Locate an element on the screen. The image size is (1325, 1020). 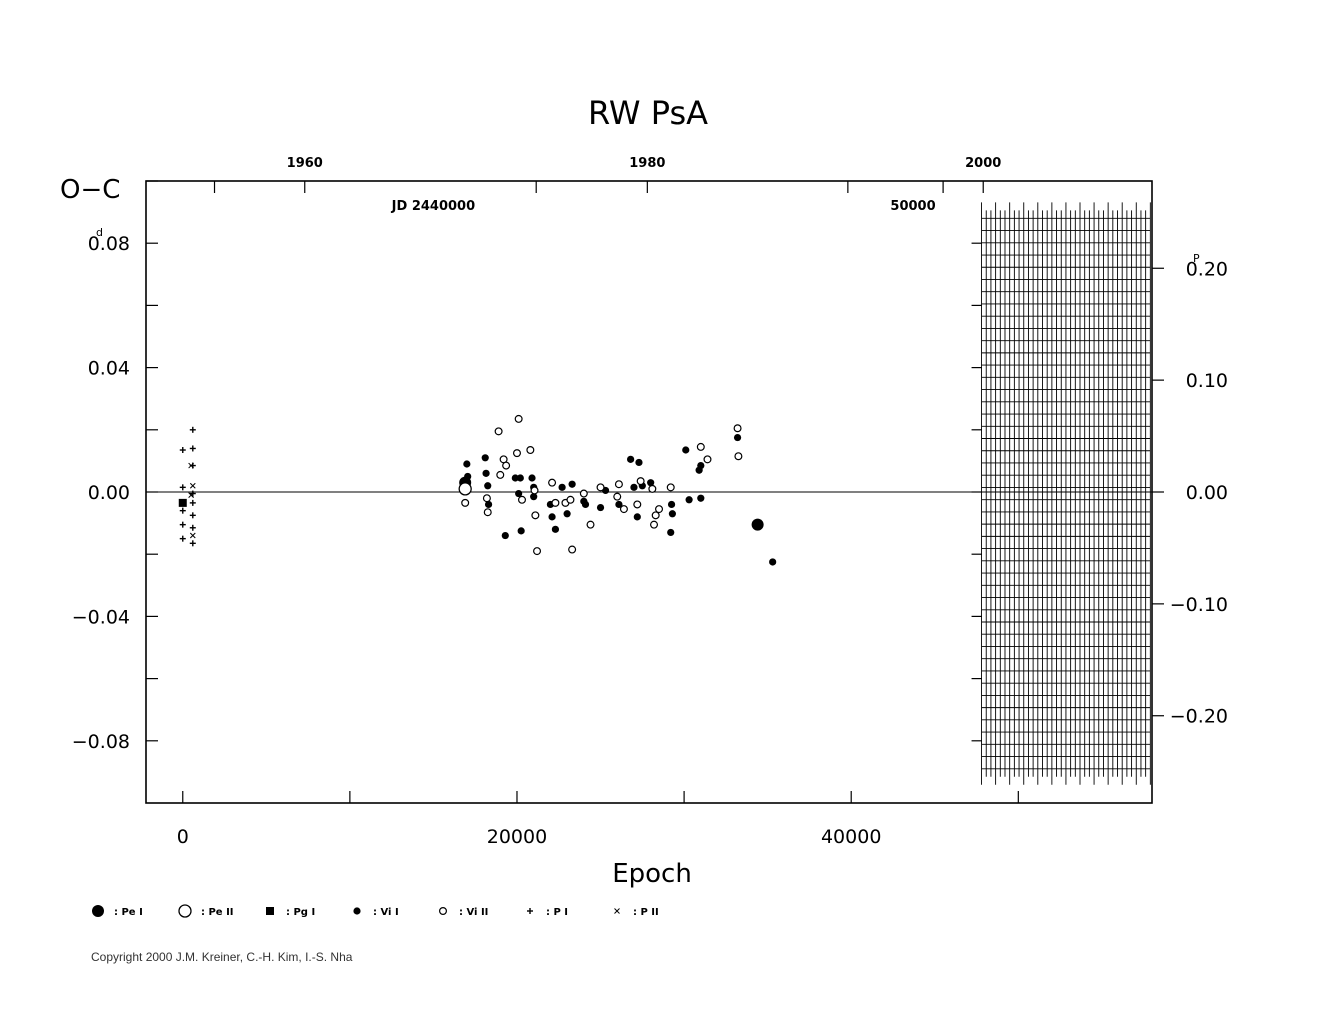
legend-symbol-p1 is located at coordinates (530, 911).